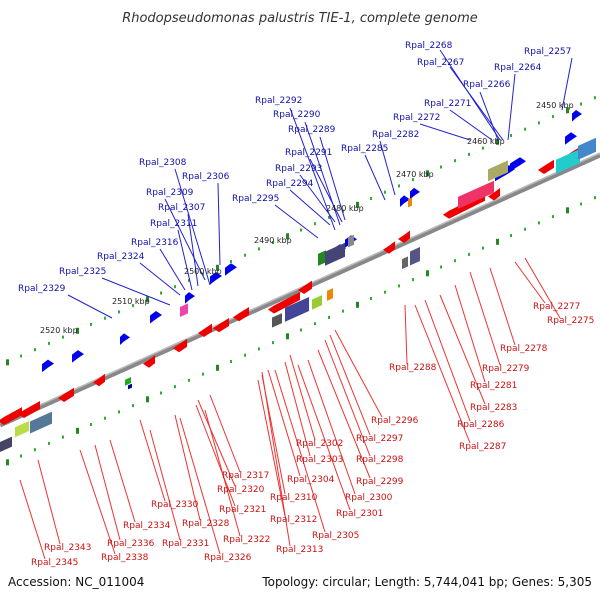 The width and height of the screenshot is (600, 600). Describe the element at coordinates (429, 46) in the screenshot. I see `gene-label: Rpal_2268` at that location.